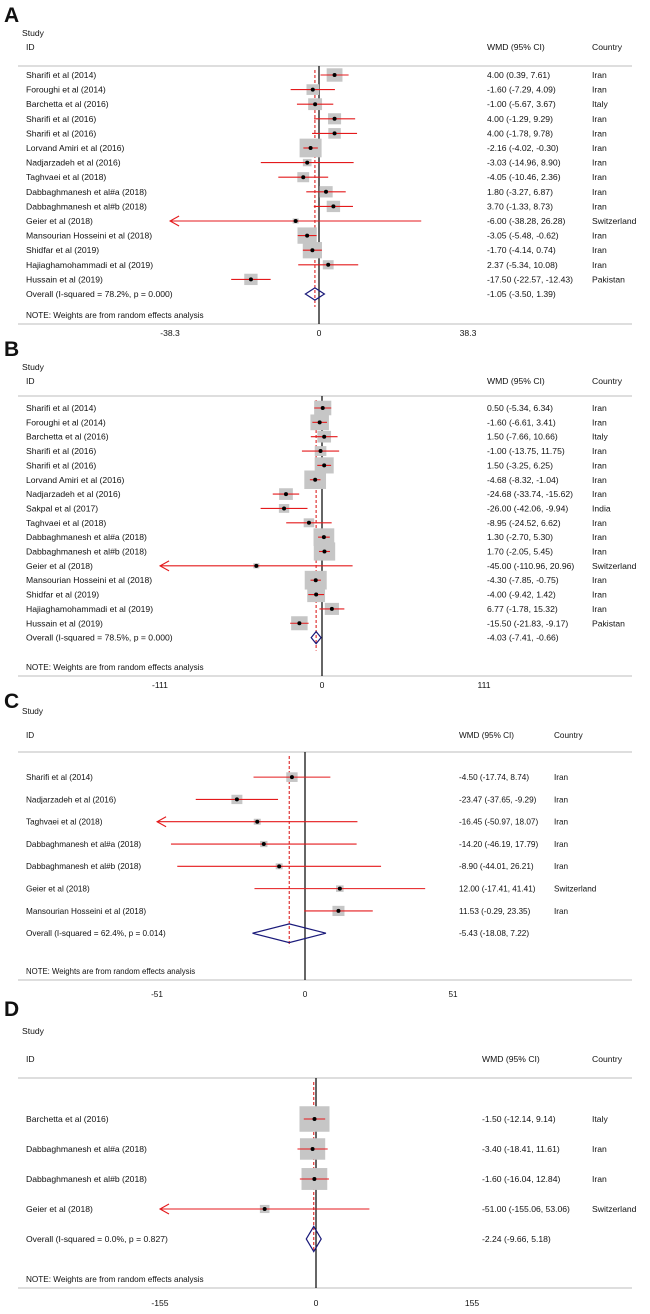  I want to click on study-effect-label: -26.00 (-42.06, -9.94), so click(527, 508).